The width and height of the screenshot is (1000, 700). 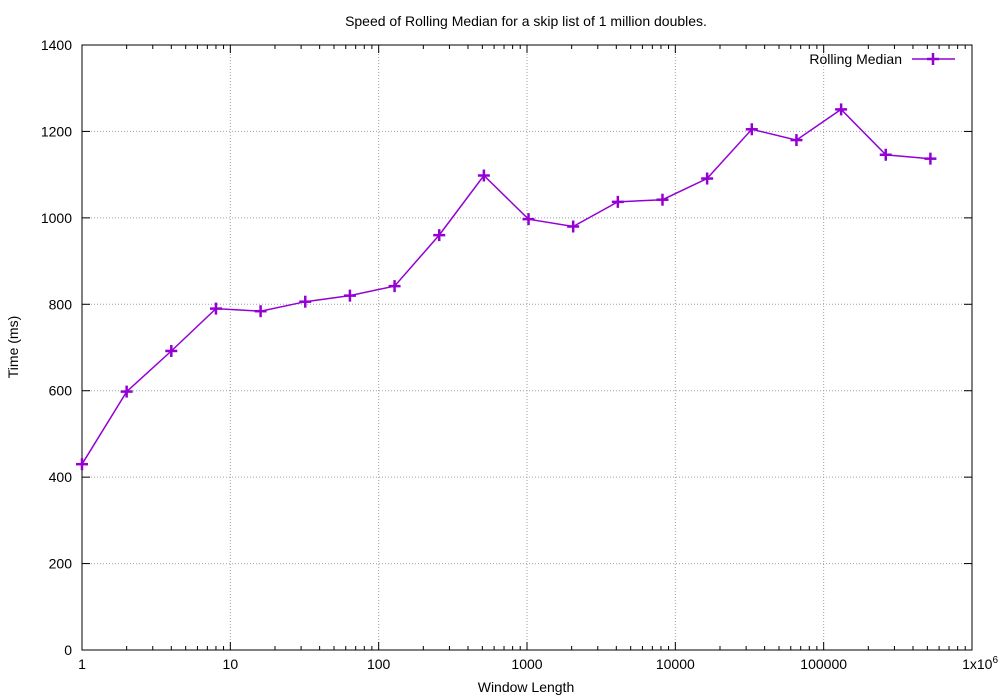 What do you see at coordinates (933, 59) in the screenshot?
I see `legend-marker` at bounding box center [933, 59].